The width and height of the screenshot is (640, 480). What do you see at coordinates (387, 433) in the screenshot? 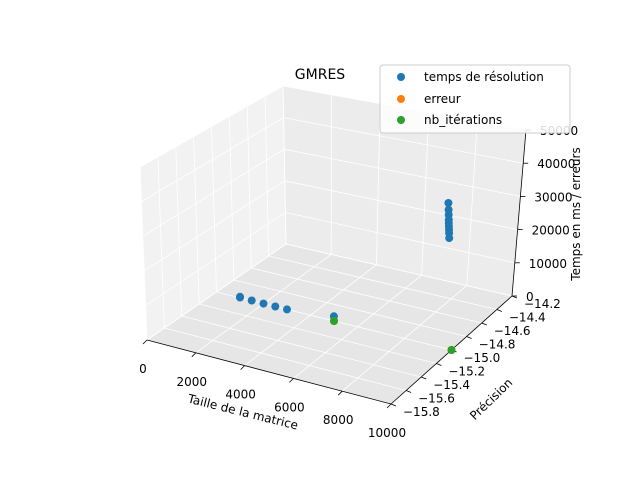
I see `x-tick-label: 10000` at bounding box center [387, 433].